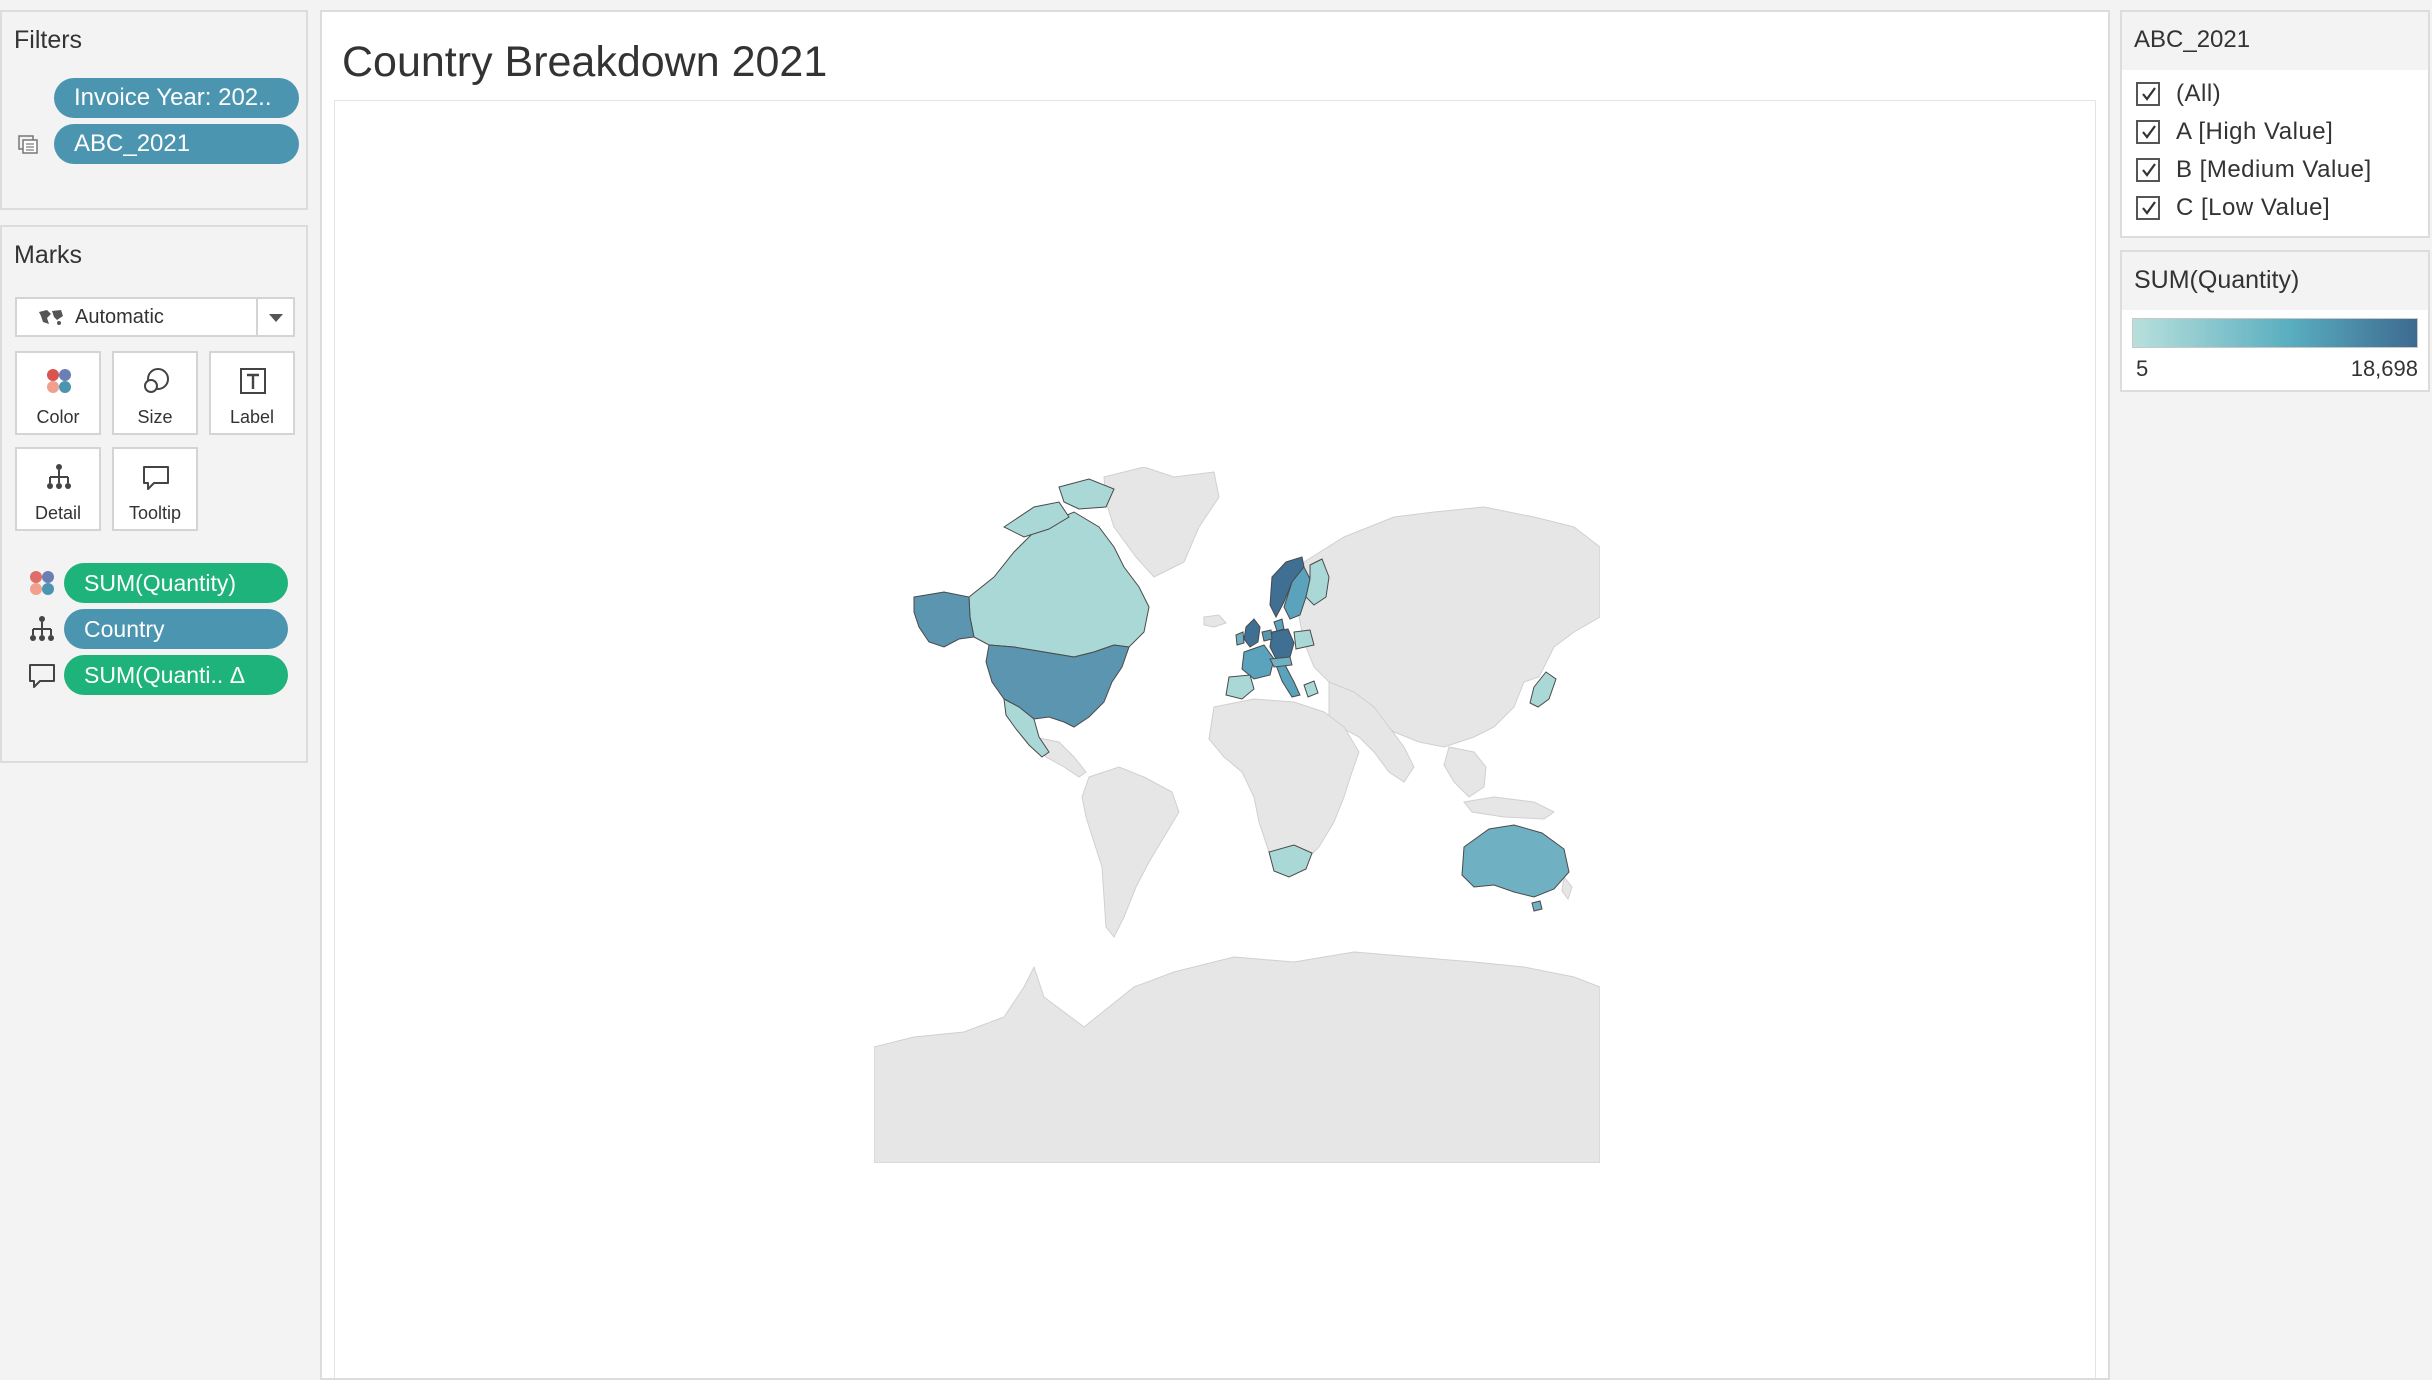 The image size is (2432, 1380). I want to click on marks-panel: Marks Automatic Color Size, so click(154, 494).